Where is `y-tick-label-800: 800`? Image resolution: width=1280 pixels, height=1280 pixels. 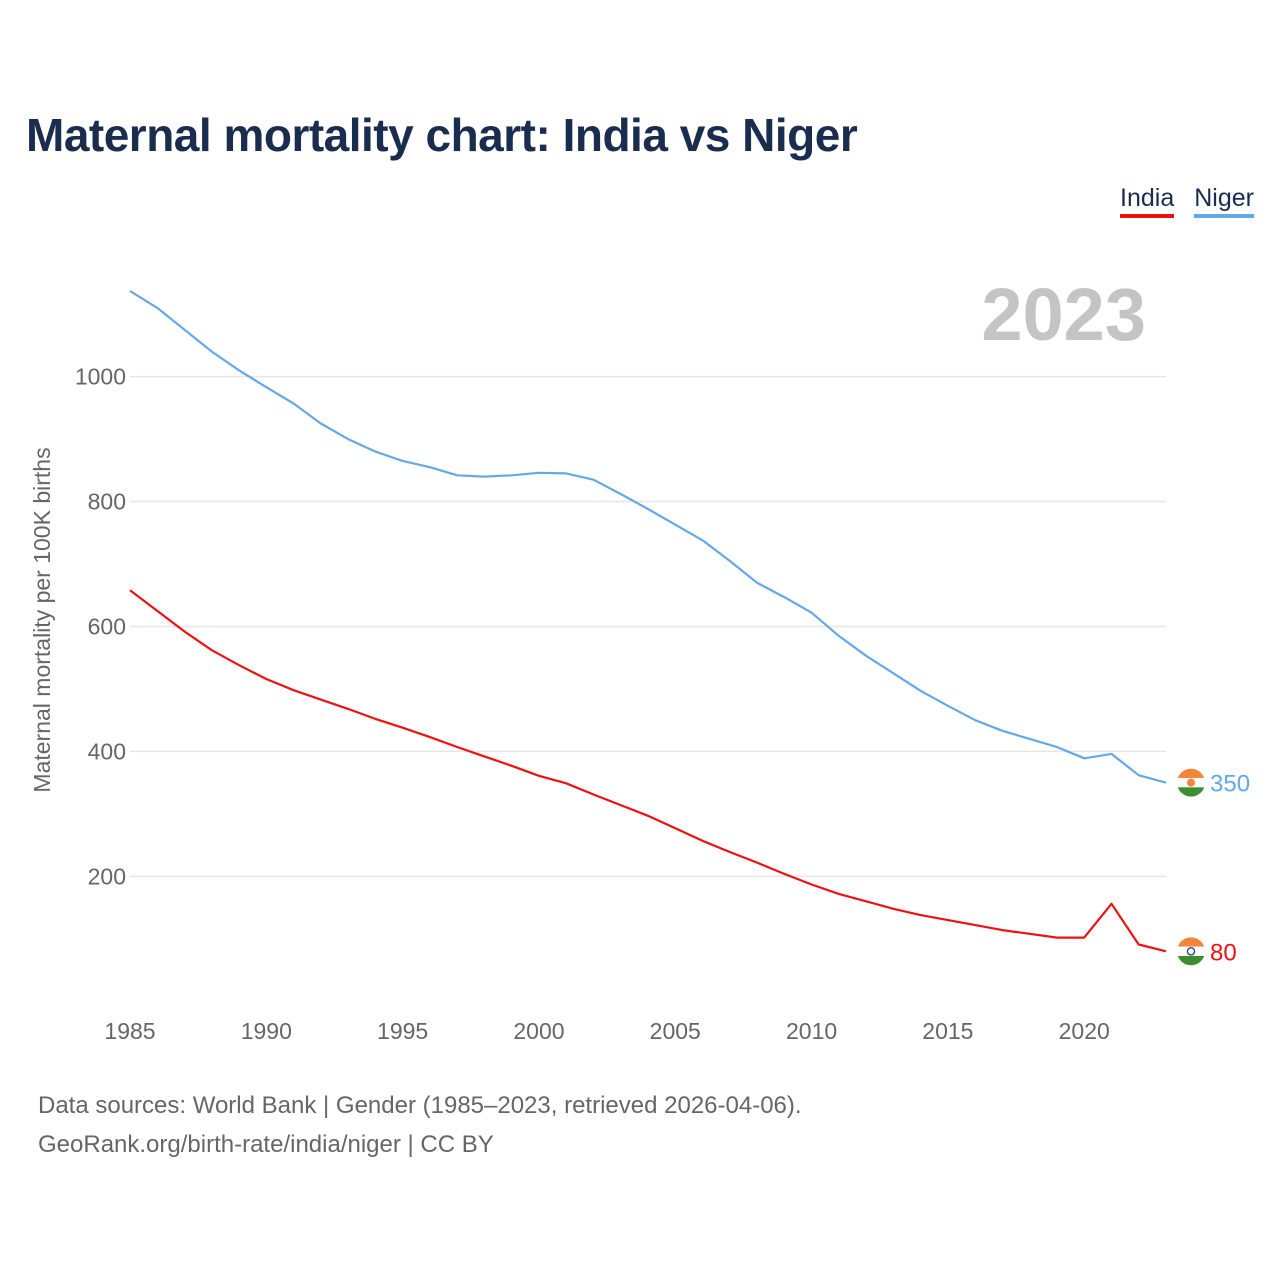
y-tick-label-800: 800 is located at coordinates (107, 502).